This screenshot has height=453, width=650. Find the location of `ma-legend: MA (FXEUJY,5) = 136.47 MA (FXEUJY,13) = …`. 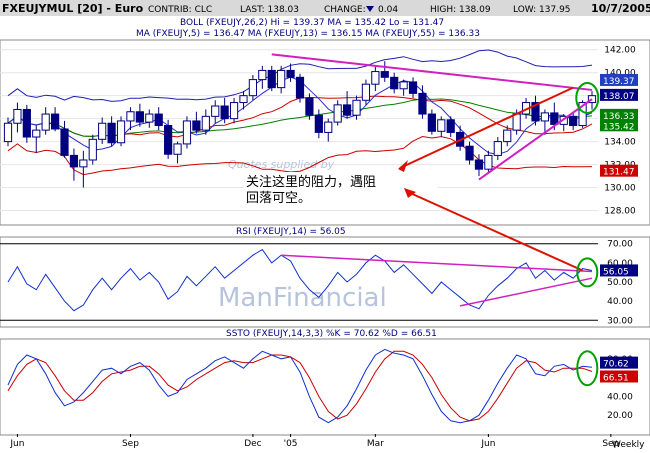

ma-legend: MA (FXEUJY,5) = 136.47 MA (FXEUJY,13) = … is located at coordinates (308, 34).